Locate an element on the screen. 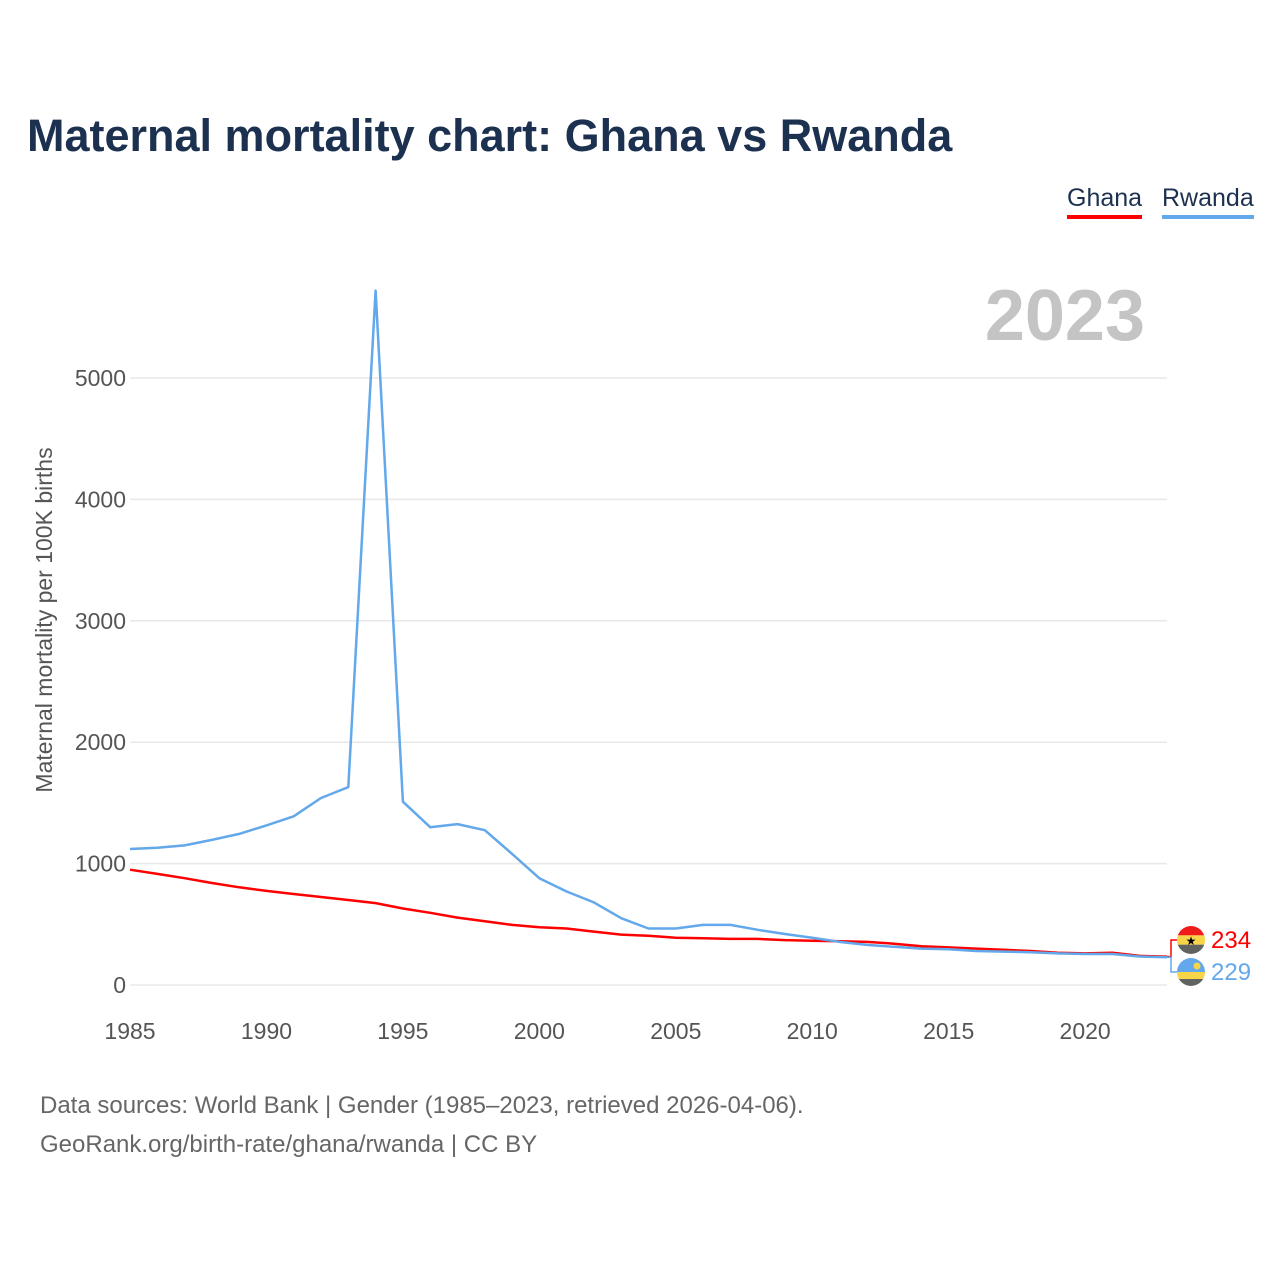  y-tick-label: 0 is located at coordinates (119, 985).